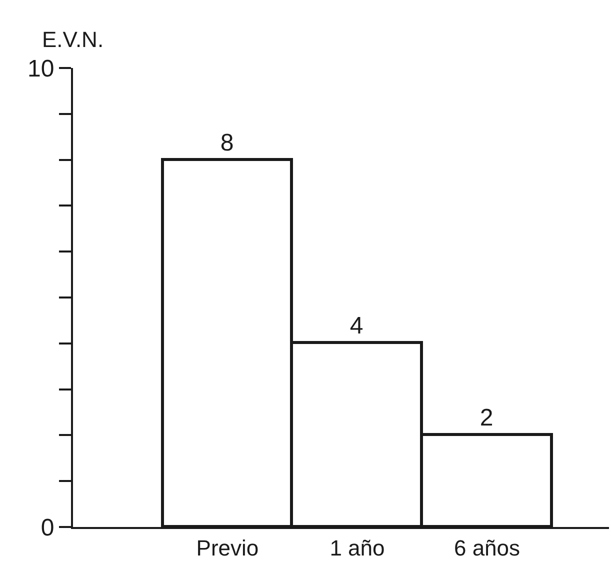 This screenshot has width=611, height=572. Describe the element at coordinates (357, 326) in the screenshot. I see `data-label: 4` at that location.